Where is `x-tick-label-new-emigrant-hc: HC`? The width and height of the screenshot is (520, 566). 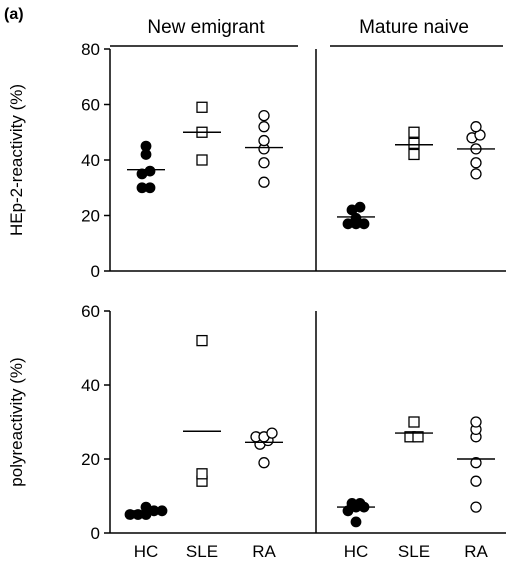
x-tick-label-new-emigrant-hc: HC is located at coordinates (146, 551).